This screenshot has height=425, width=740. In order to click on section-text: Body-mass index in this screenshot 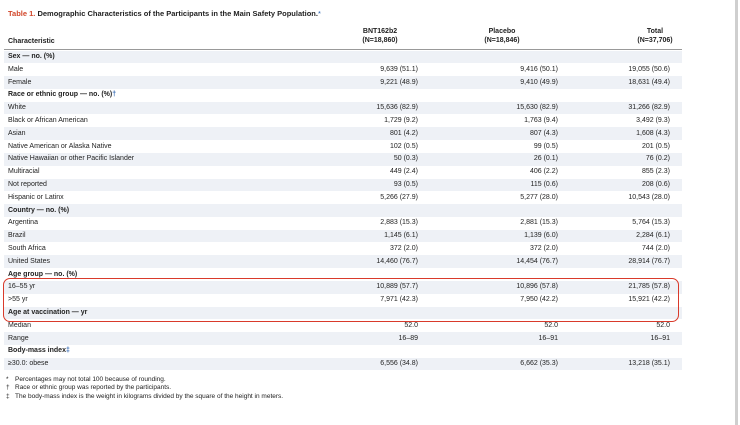, I will do `click(37, 351)`.